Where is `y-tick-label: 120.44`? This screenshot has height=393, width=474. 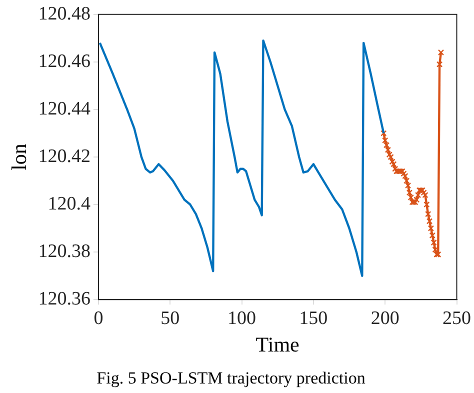 y-tick-label: 120.44 is located at coordinates (64, 109).